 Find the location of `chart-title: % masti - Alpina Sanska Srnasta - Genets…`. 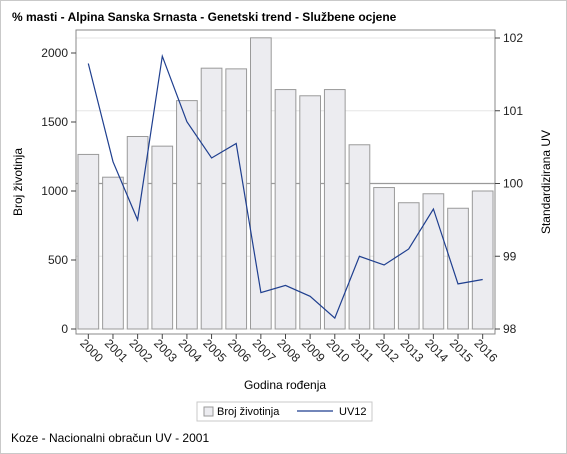

chart-title: % masti - Alpina Sanska Srnasta - Genets… is located at coordinates (204, 17).